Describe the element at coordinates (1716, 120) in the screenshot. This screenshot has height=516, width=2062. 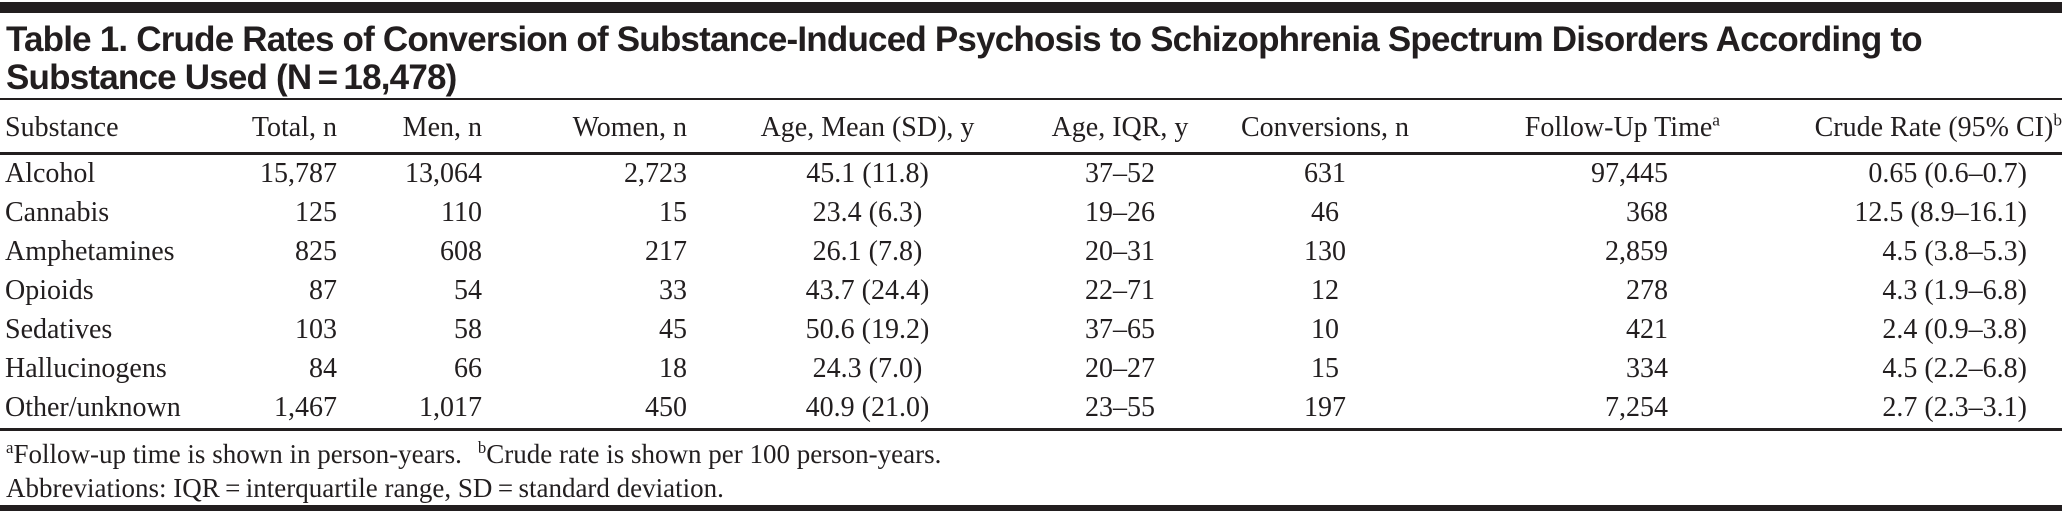
I see `column-header-superscript: a` at that location.